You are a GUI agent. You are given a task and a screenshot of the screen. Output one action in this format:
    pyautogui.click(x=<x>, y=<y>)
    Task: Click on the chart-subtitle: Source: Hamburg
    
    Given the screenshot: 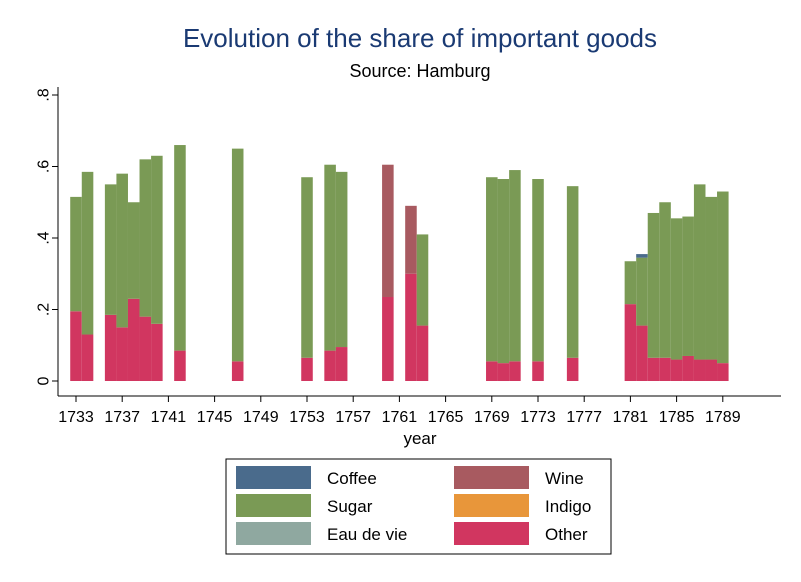 What is the action you would take?
    pyautogui.click(x=419, y=71)
    